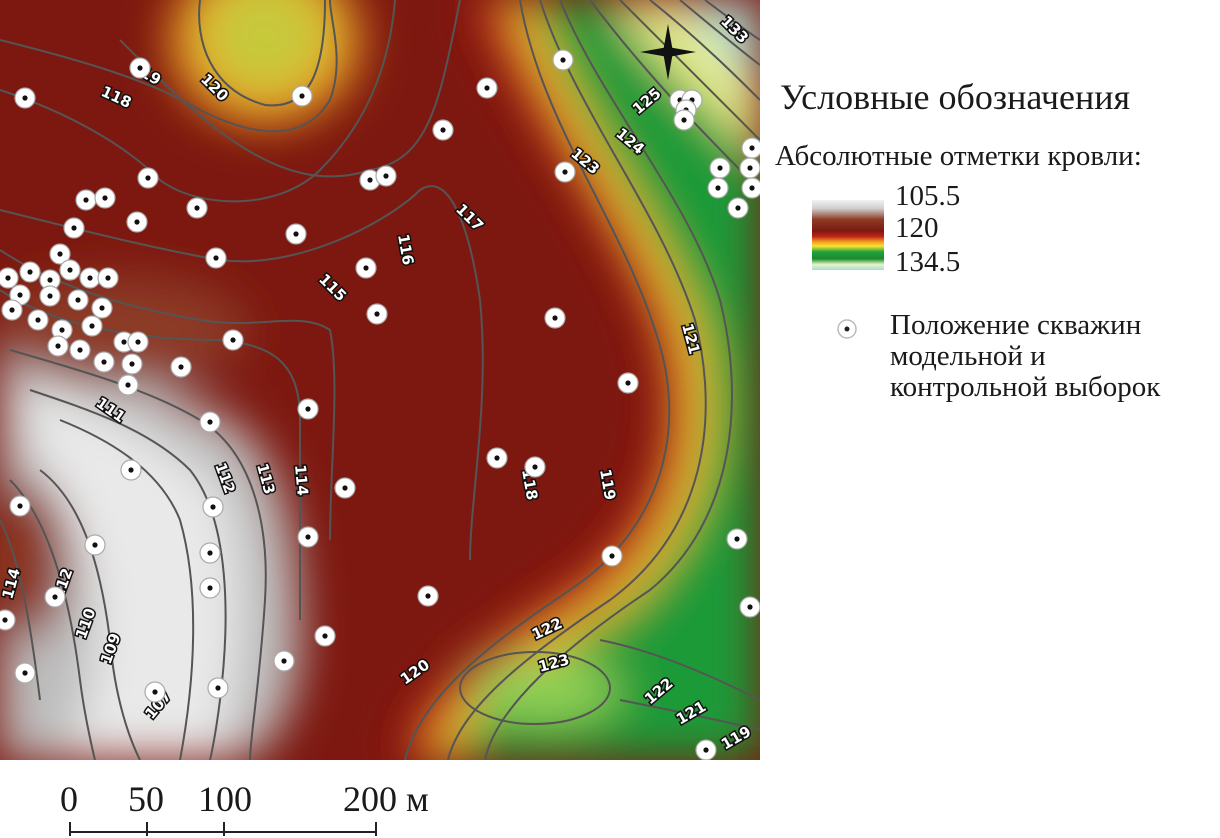  What do you see at coordinates (225, 799) in the screenshot?
I see `scale-label-100: 100` at bounding box center [225, 799].